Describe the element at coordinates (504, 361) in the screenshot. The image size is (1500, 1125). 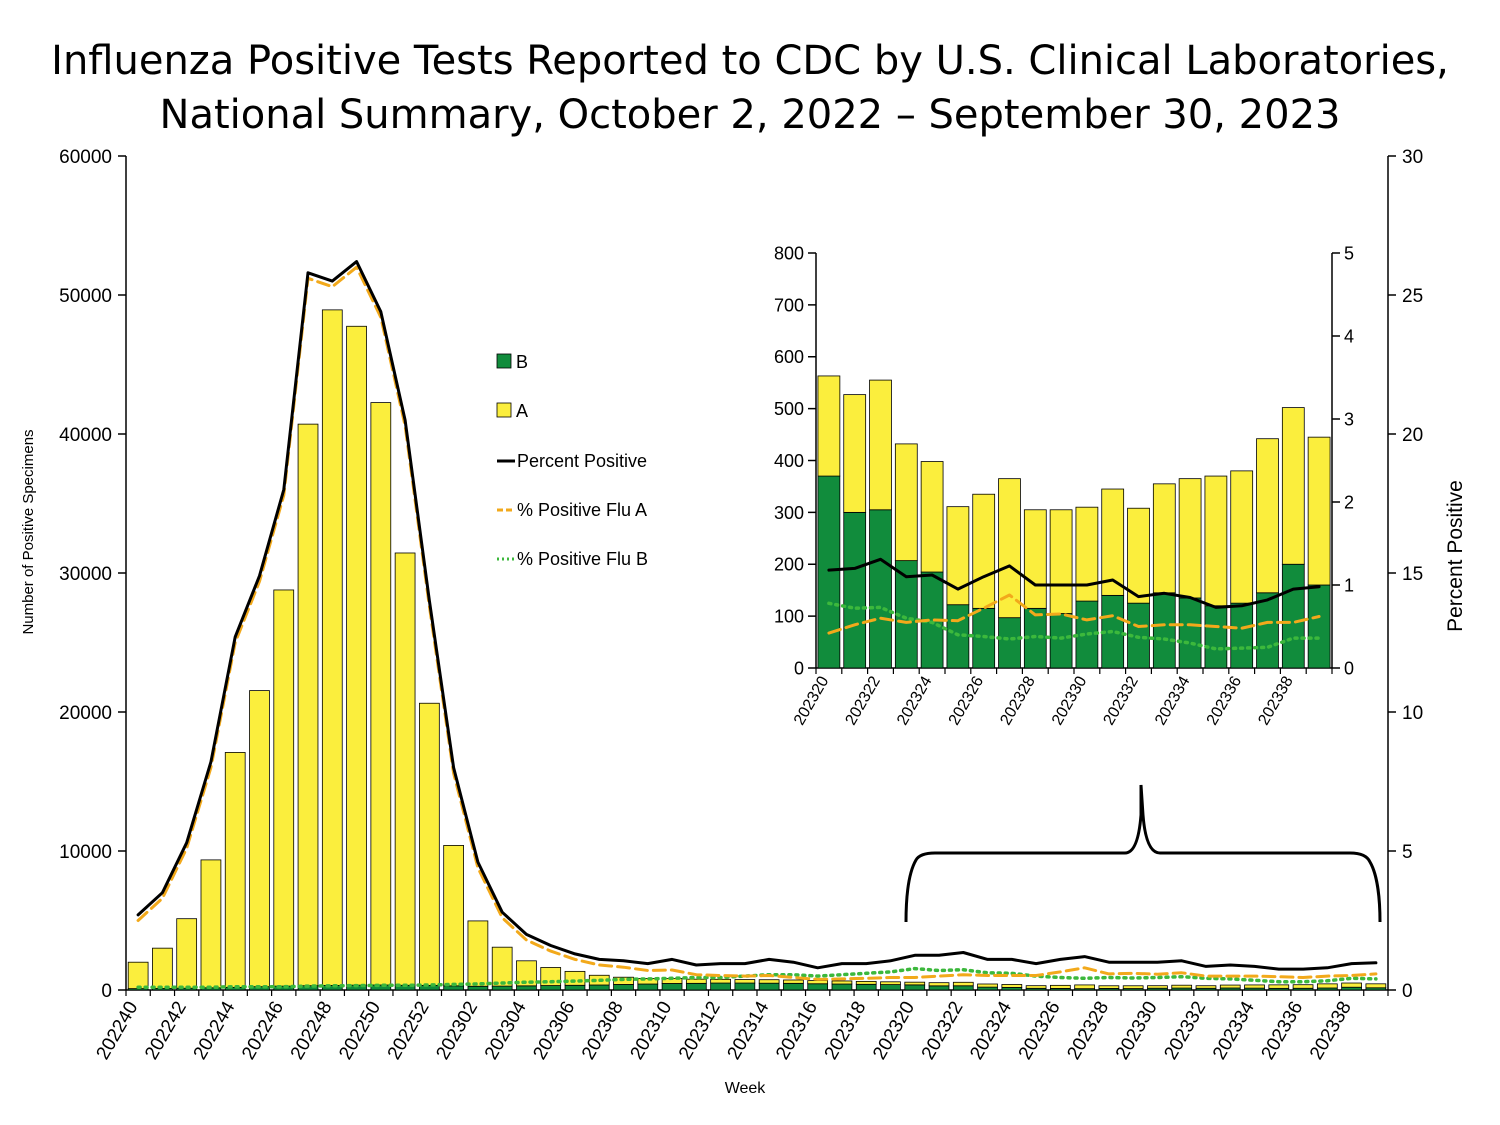
I see `legend-swatch-b` at that location.